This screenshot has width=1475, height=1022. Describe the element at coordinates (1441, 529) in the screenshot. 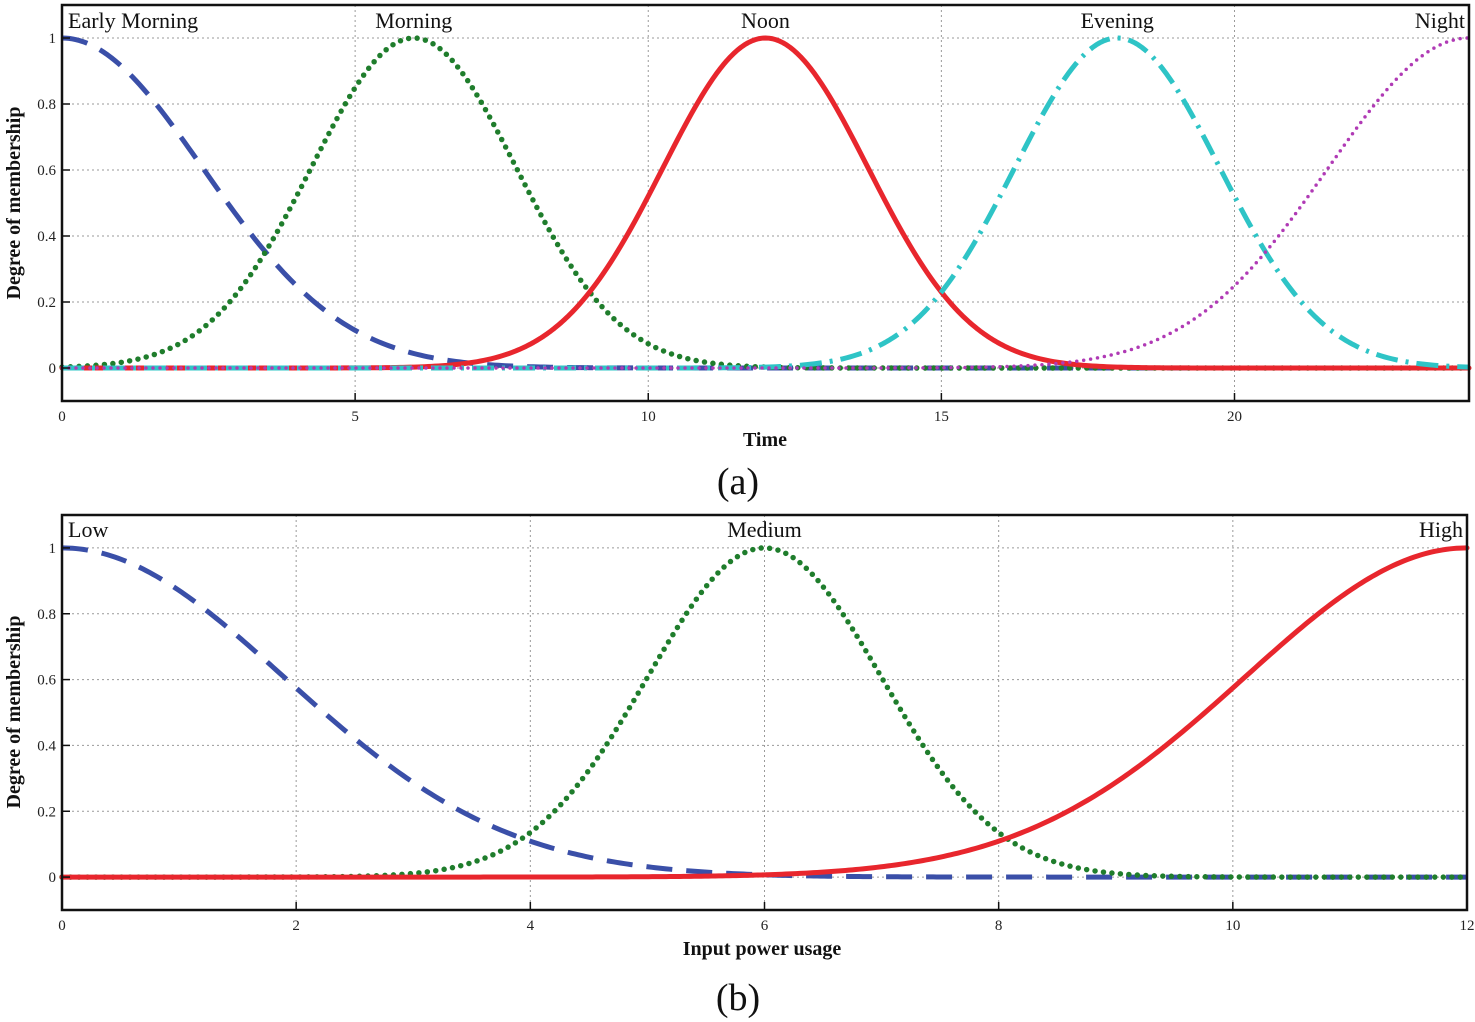

I see `series-name-high: High` at that location.